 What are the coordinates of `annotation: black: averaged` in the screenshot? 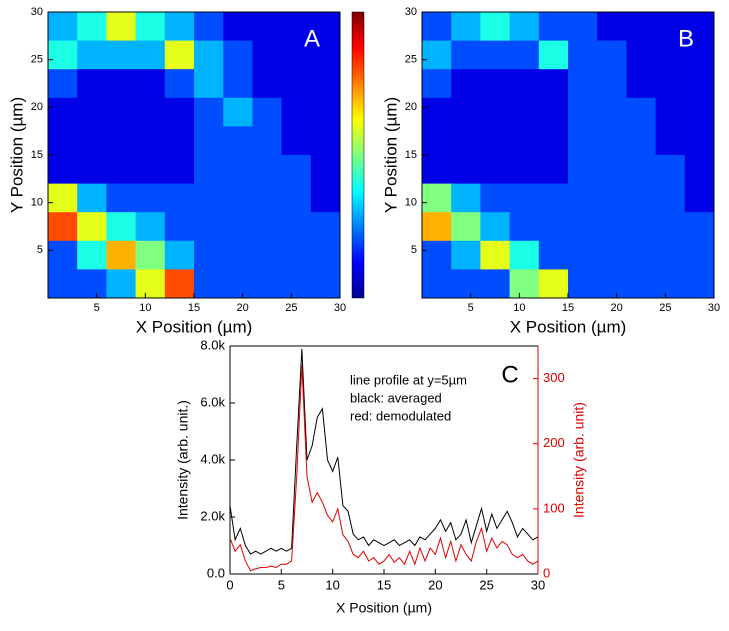 It's located at (396, 397).